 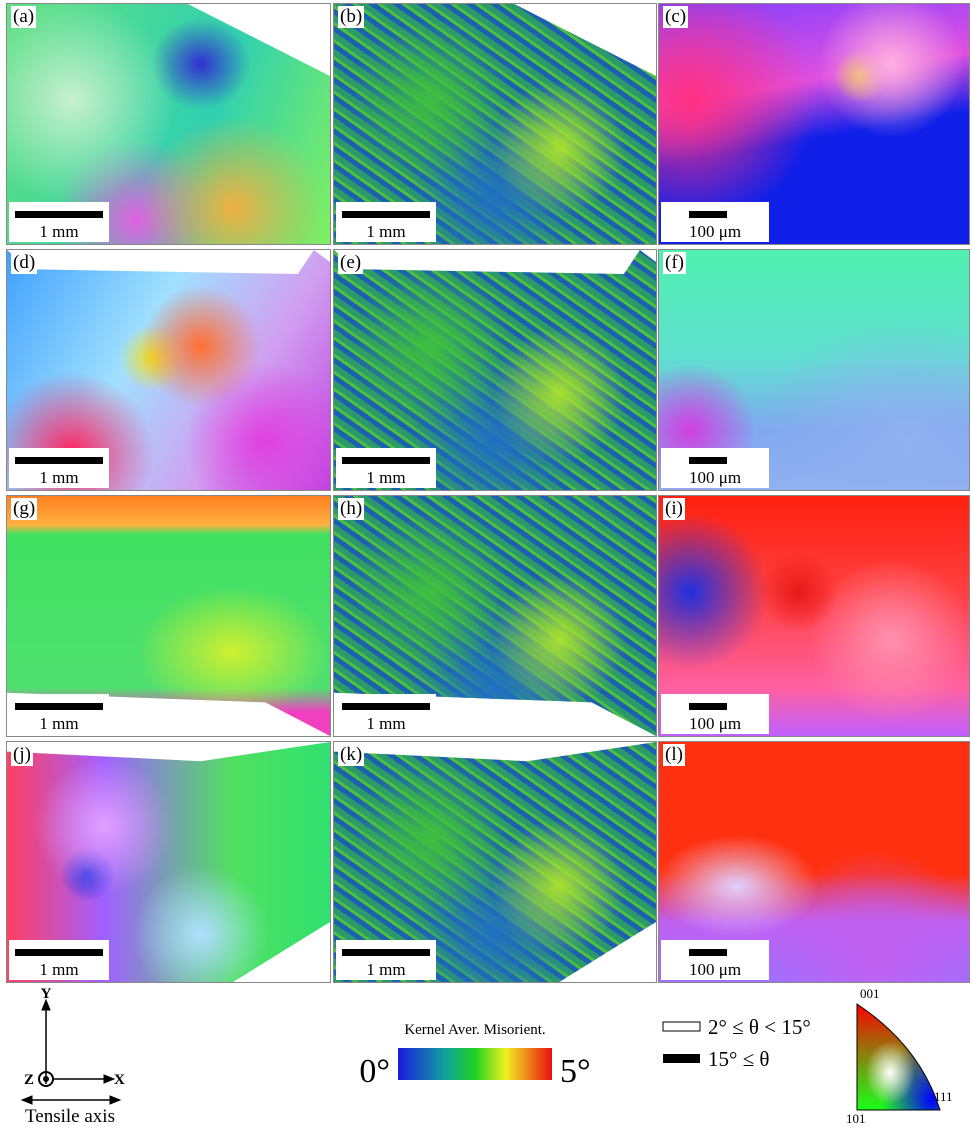 What do you see at coordinates (759, 1027) in the screenshot?
I see `boundary-label: 2° ≤ θ < 15°` at bounding box center [759, 1027].